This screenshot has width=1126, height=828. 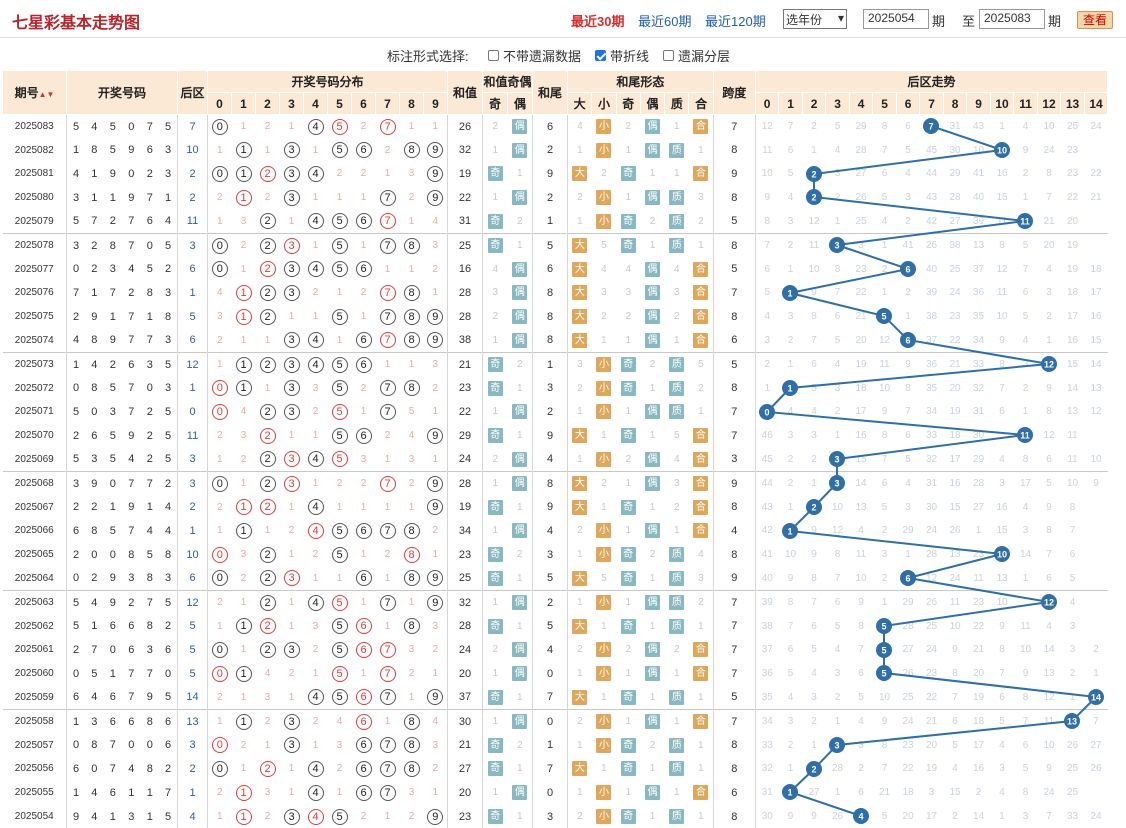 What do you see at coordinates (112, 649) in the screenshot?
I see `draw-digit: 0` at bounding box center [112, 649].